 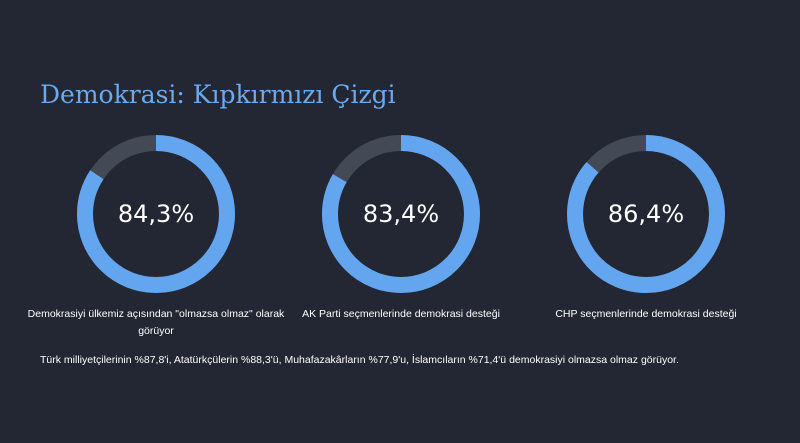 I want to click on donut-chart-ak-parti: 83,4%, so click(x=401, y=214).